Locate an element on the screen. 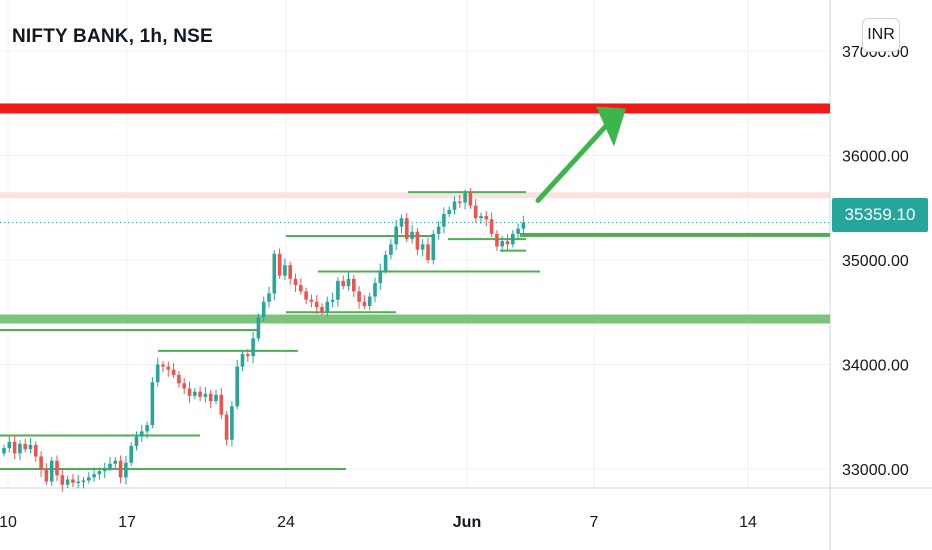 The width and height of the screenshot is (932, 550). resistance-band is located at coordinates (415, 108).